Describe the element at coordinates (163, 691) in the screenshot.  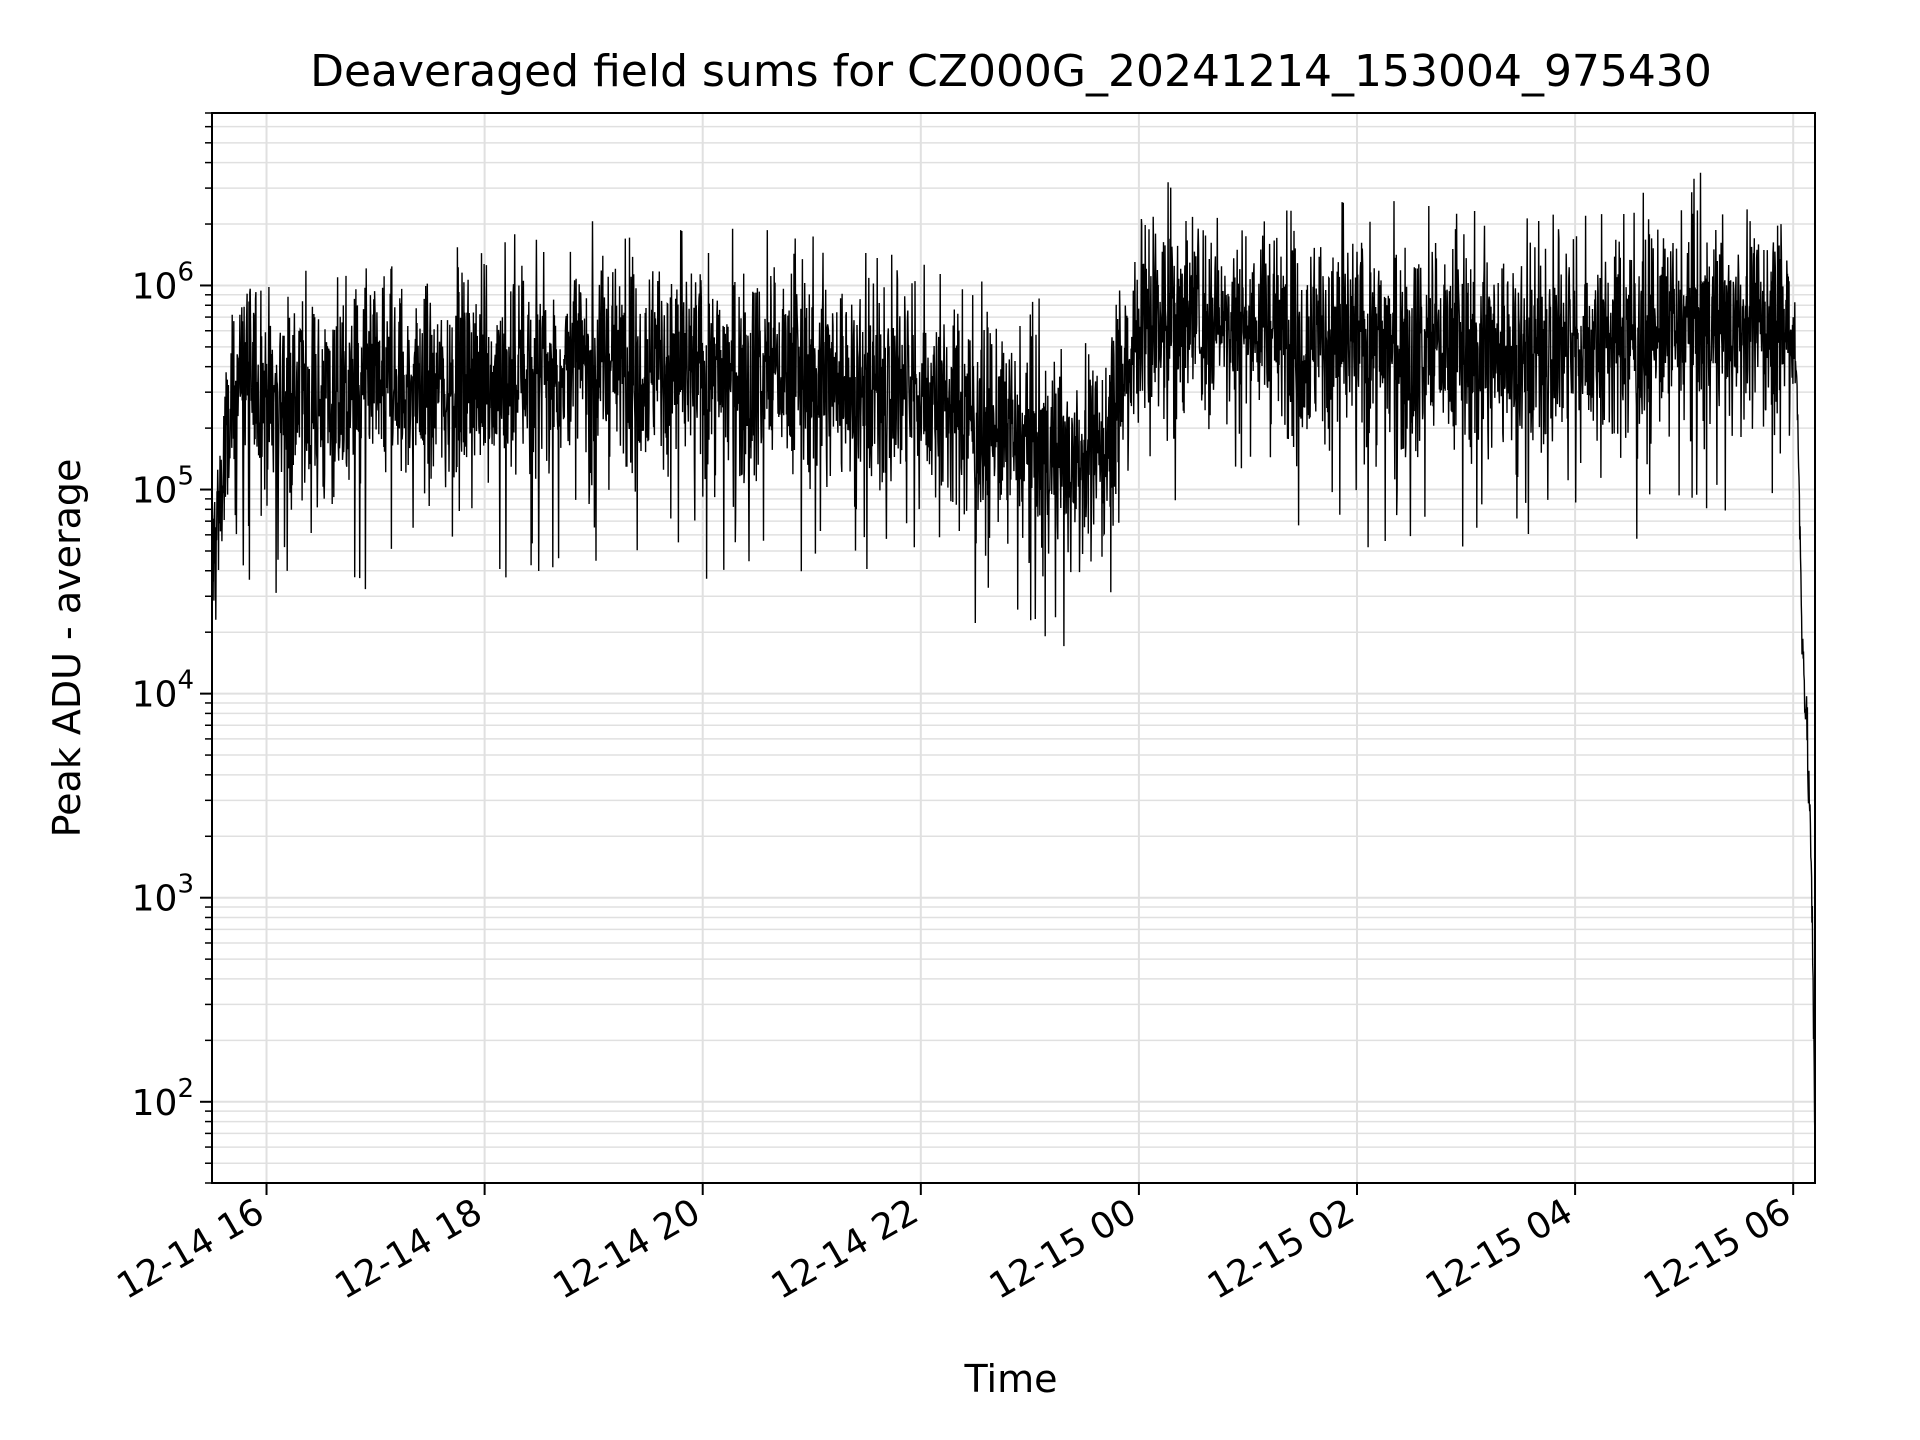
I see `y-tick-label: 10⁴` at that location.